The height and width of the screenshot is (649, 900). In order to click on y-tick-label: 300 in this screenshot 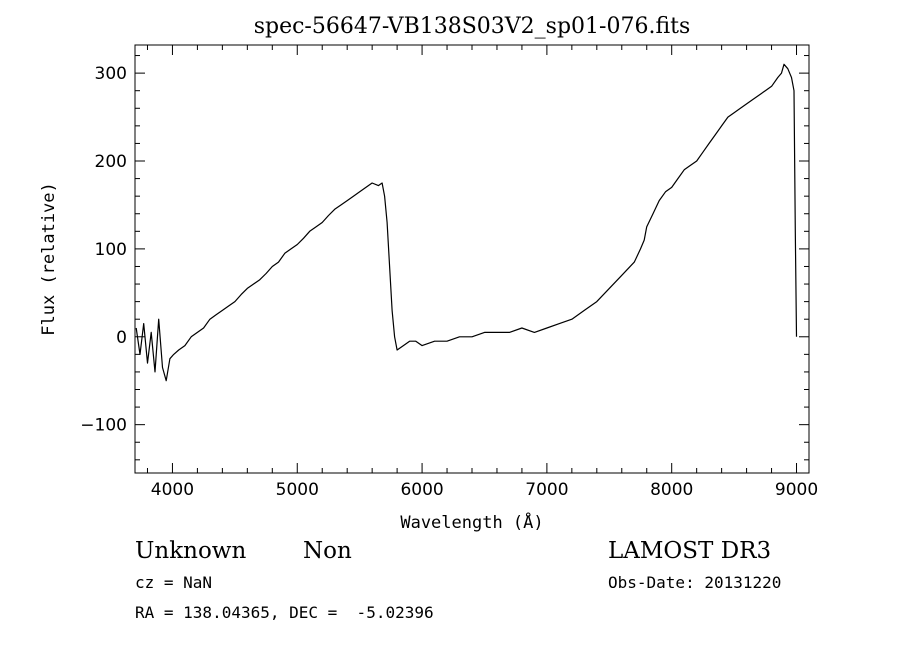, I will do `click(111, 74)`.